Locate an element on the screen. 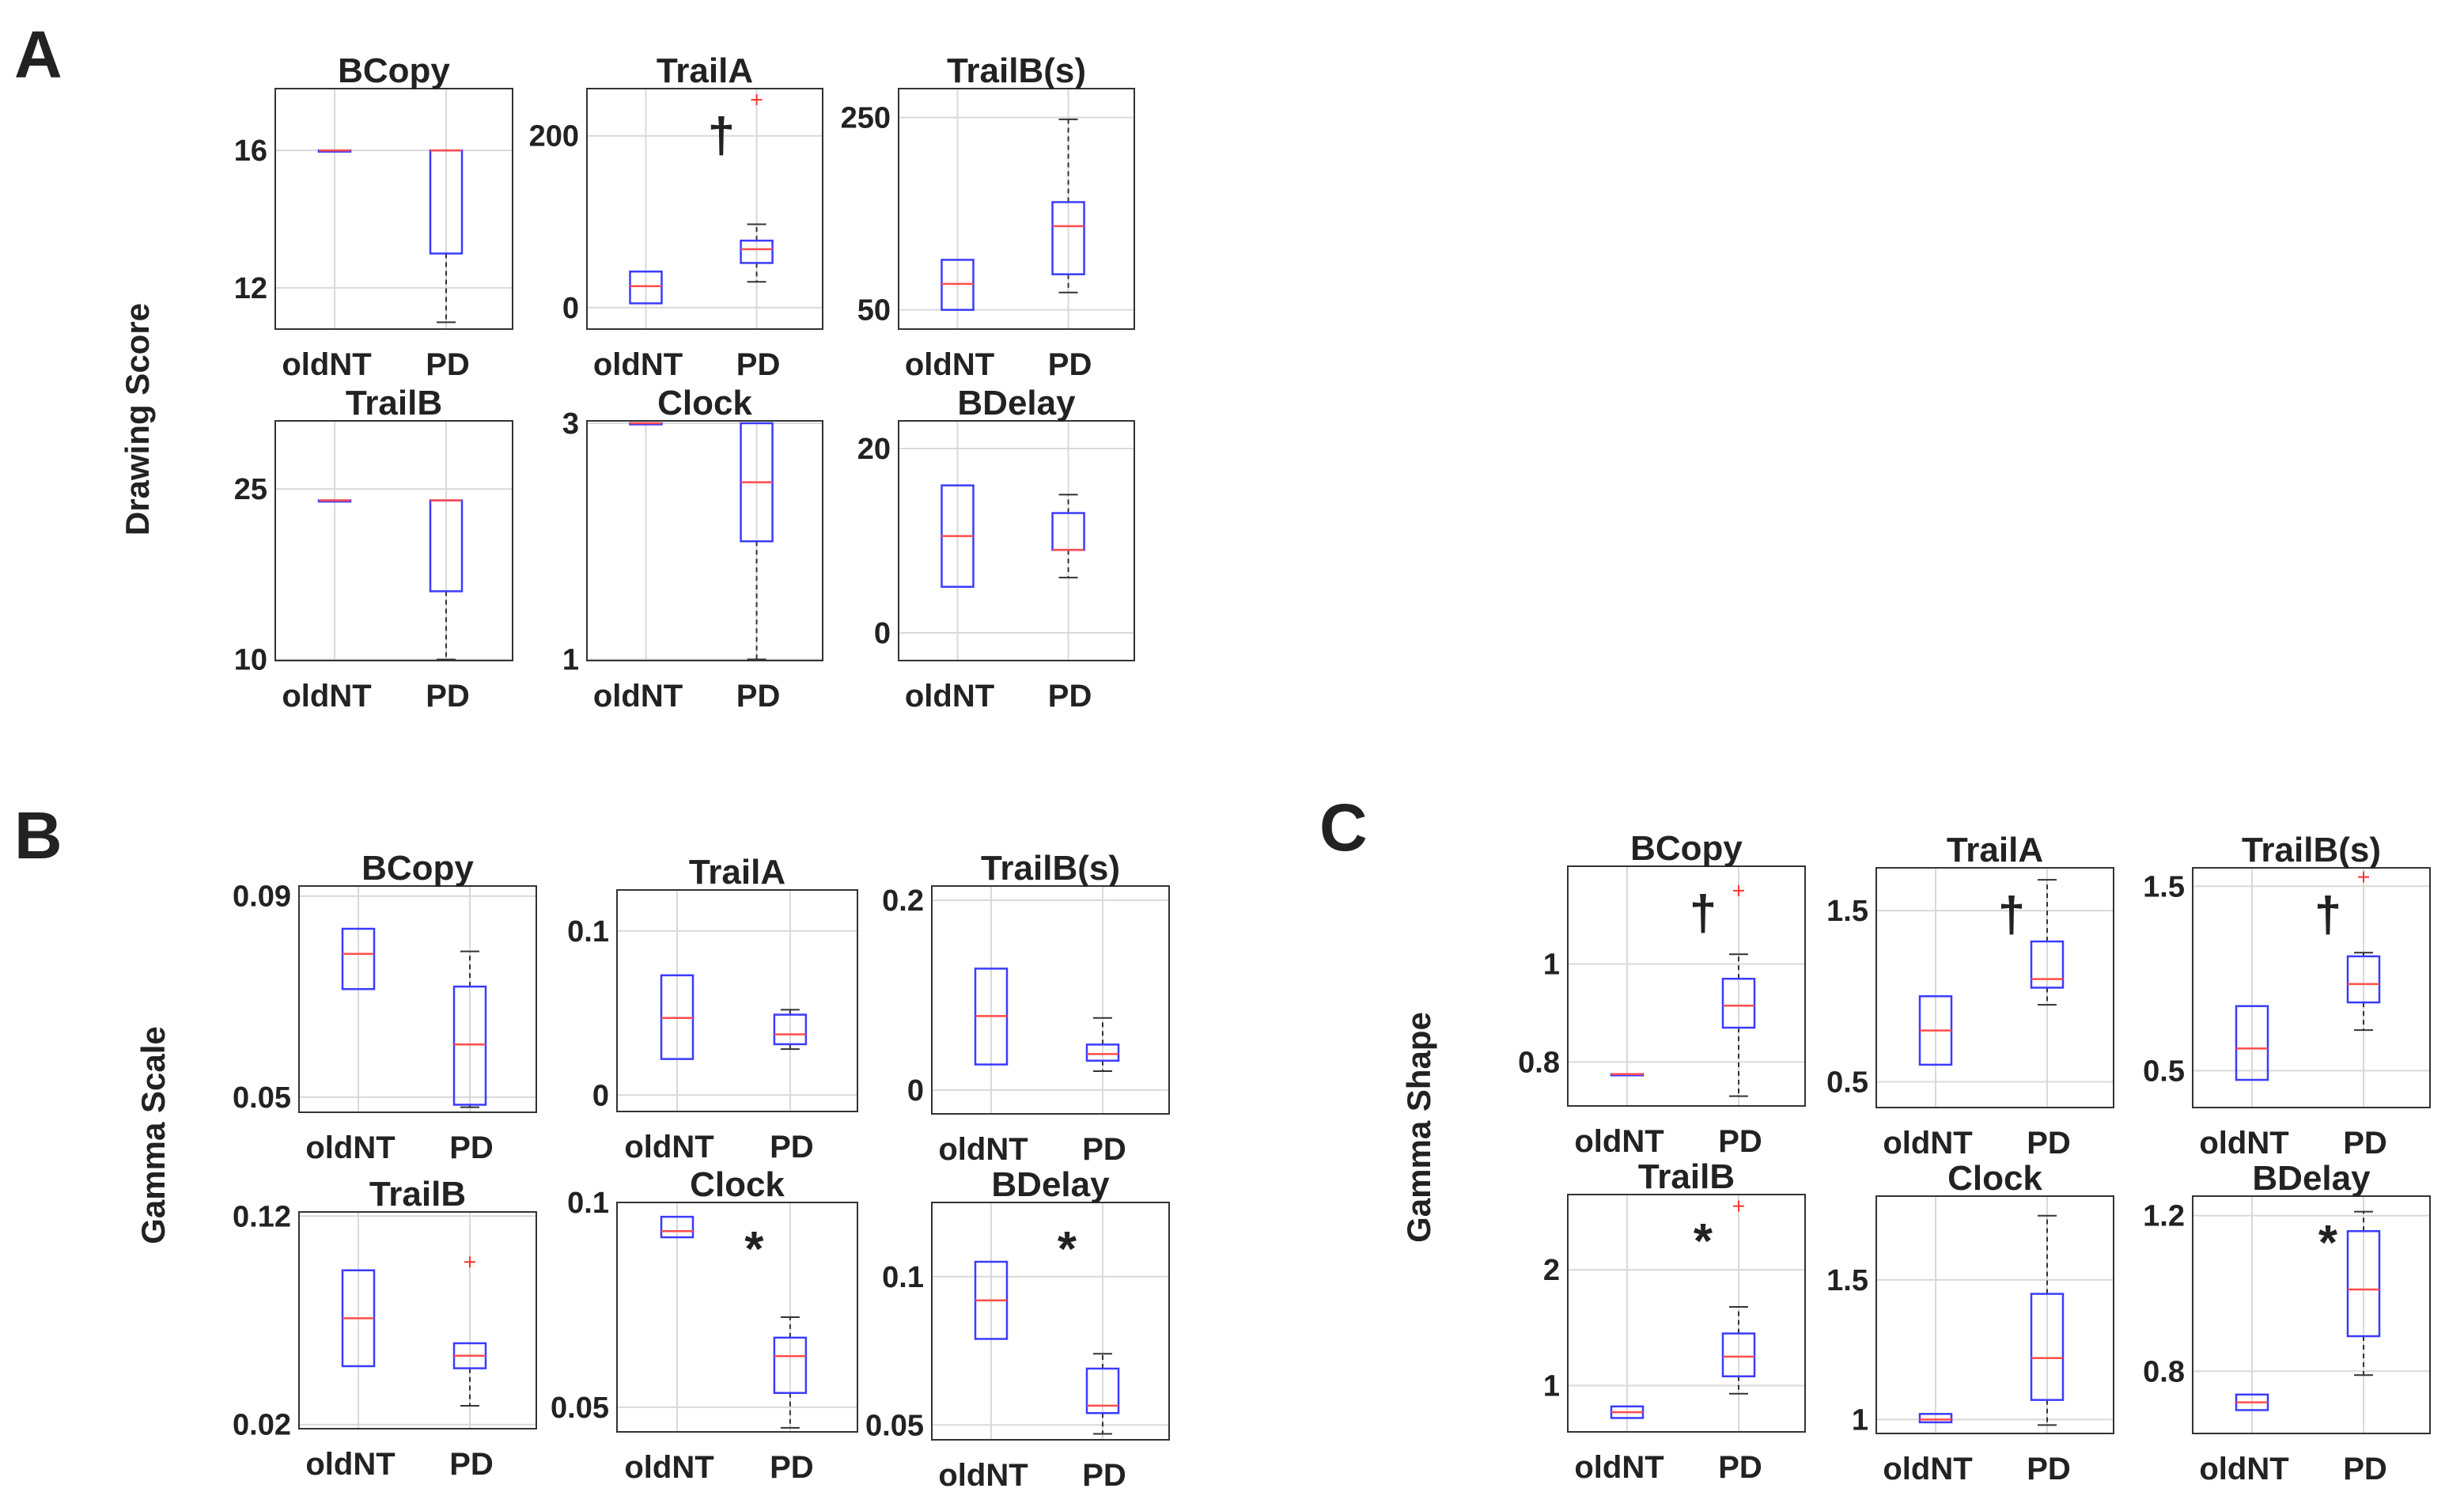  subplot-b-bdelay: 0.05 0.1 oldNT PD BDelay * is located at coordinates (1017, 1328).